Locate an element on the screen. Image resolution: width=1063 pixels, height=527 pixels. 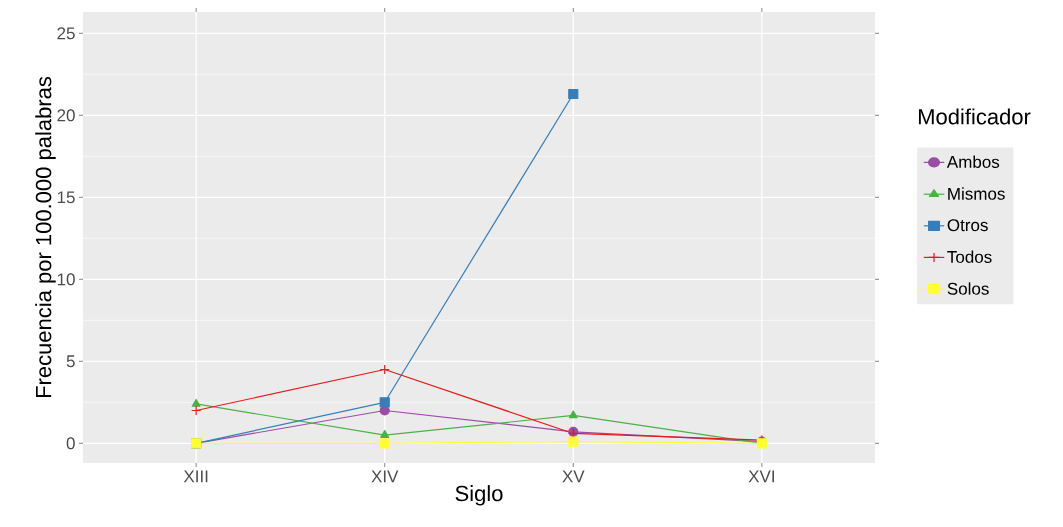
x-tick-label: XV is located at coordinates (573, 476).